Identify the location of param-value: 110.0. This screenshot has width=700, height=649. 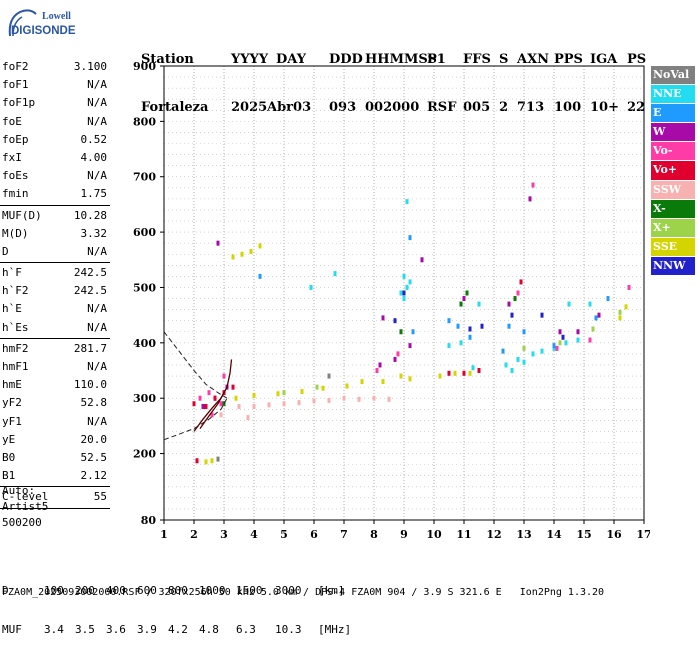
(90, 385).